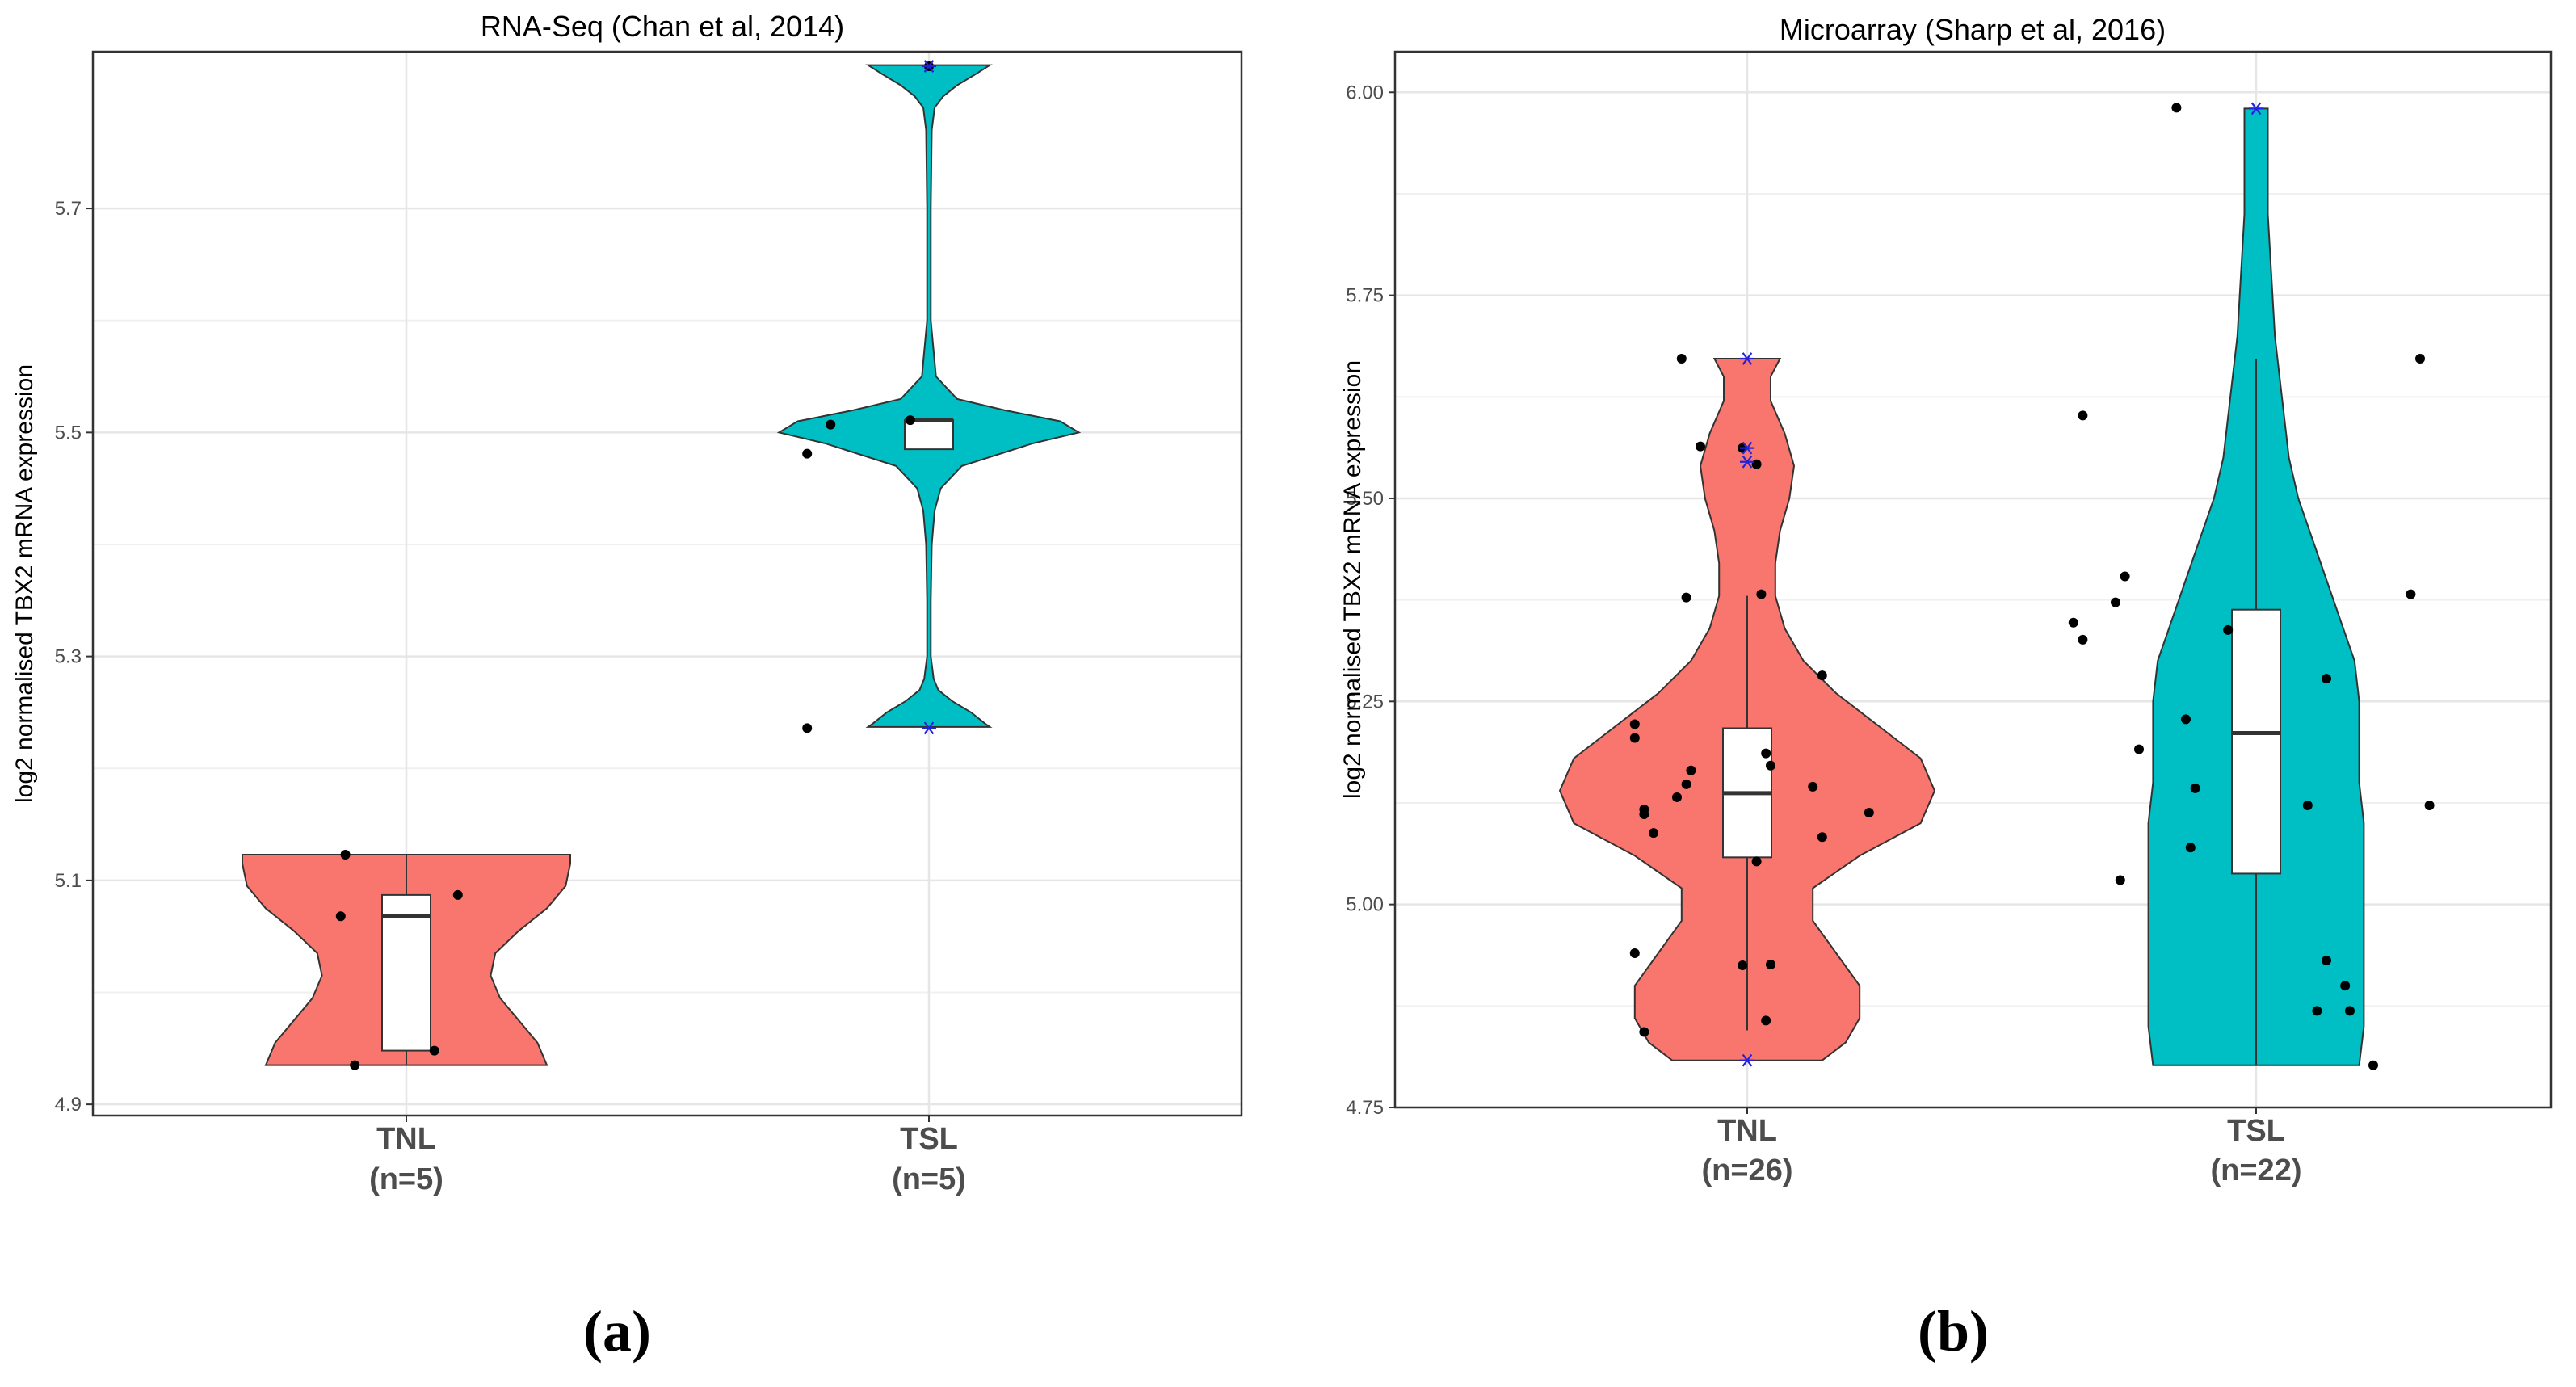  I want to click on x-category-count: (n=26), so click(1748, 1171).